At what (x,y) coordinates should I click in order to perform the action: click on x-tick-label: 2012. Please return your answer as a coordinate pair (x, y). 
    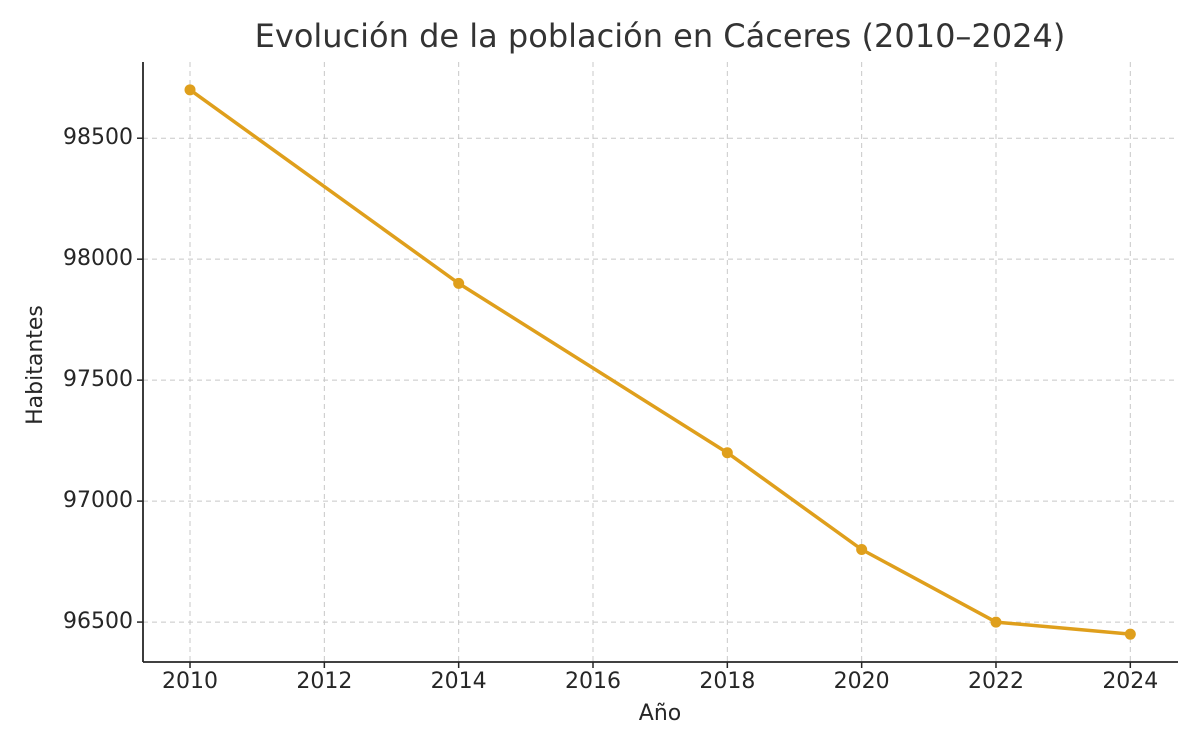
    Looking at the image, I should click on (324, 681).